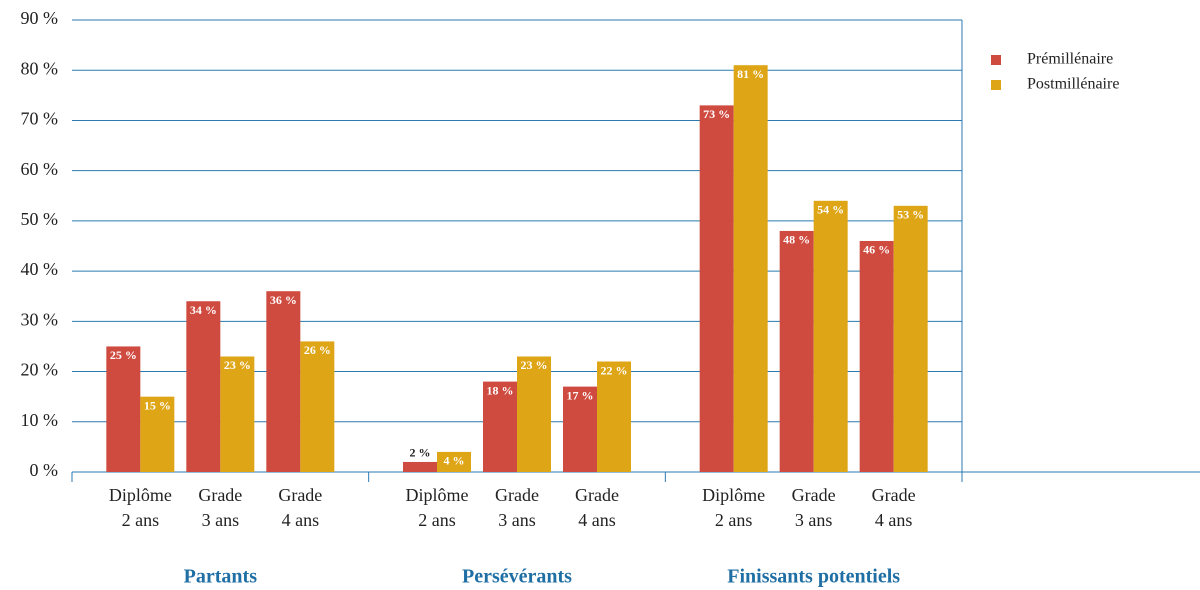 Image resolution: width=1200 pixels, height=590 pixels. Describe the element at coordinates (40, 370) in the screenshot. I see `y-tick-label: 20 %` at that location.